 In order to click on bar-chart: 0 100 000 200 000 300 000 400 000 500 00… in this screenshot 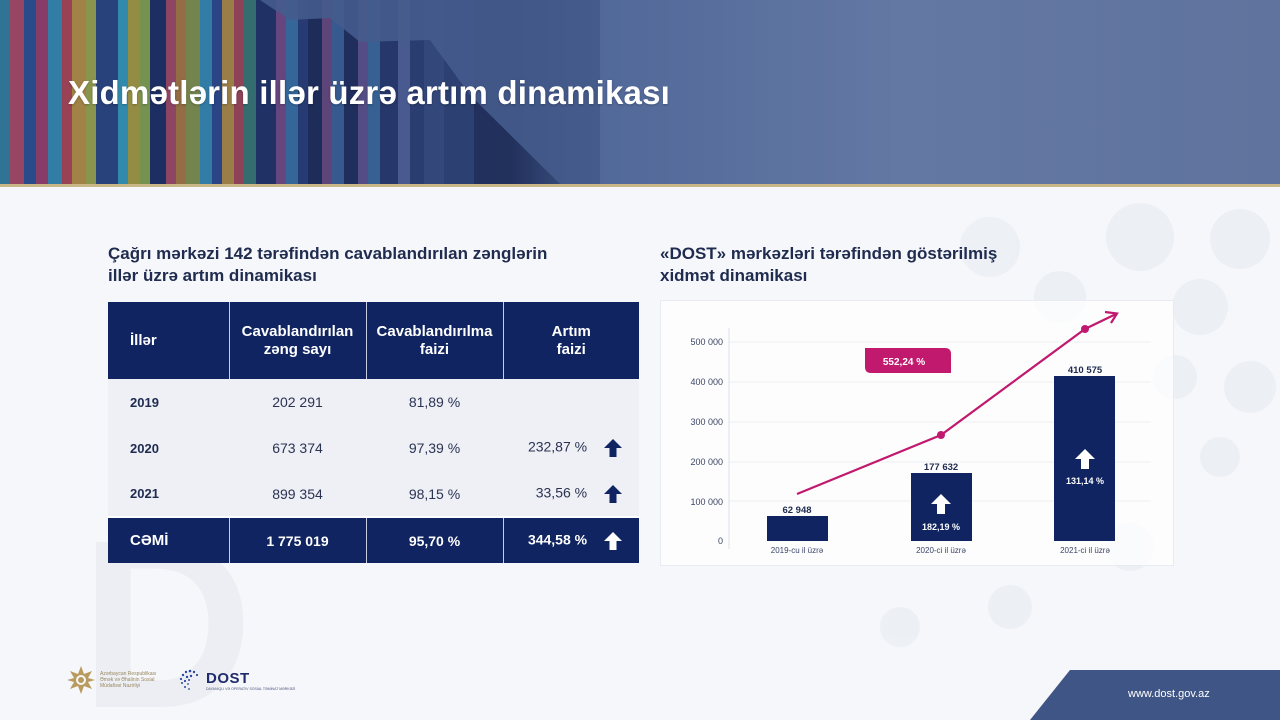, I will do `click(920, 432)`.